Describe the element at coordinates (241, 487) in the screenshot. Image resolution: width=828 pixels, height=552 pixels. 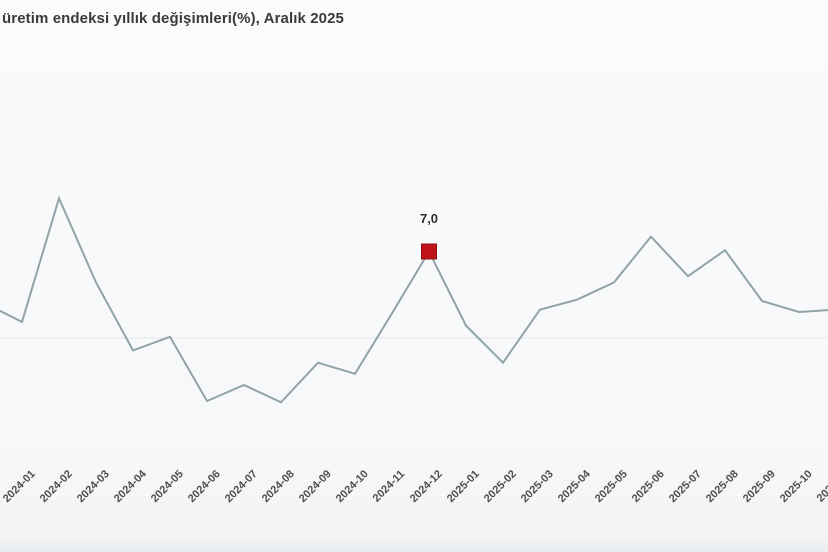
I see `x-axis-label: 2024-07` at that location.